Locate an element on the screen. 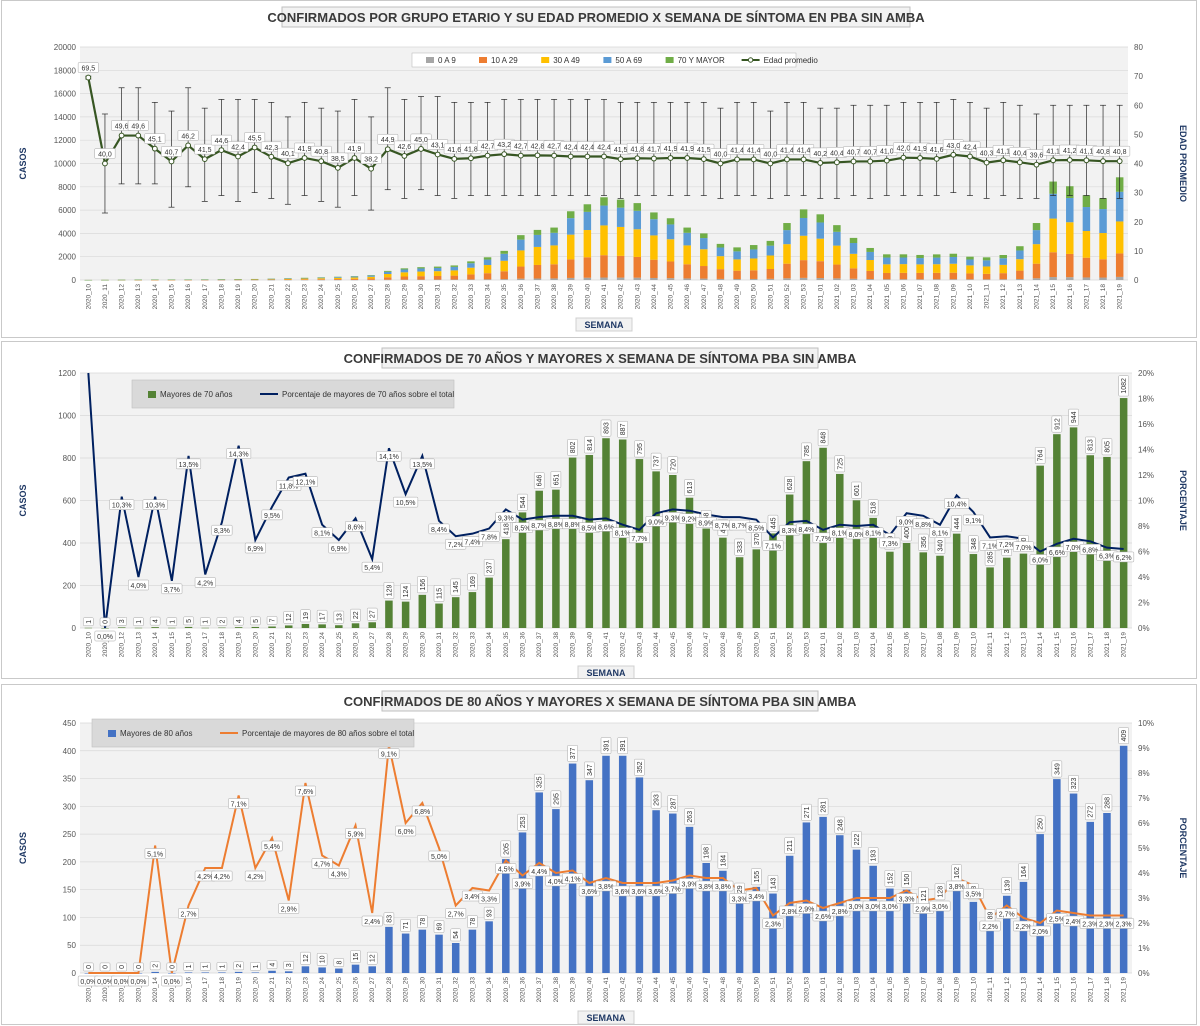 The width and height of the screenshot is (1200, 1026). x-tick-label: 2020_14 is located at coordinates (155, 645).